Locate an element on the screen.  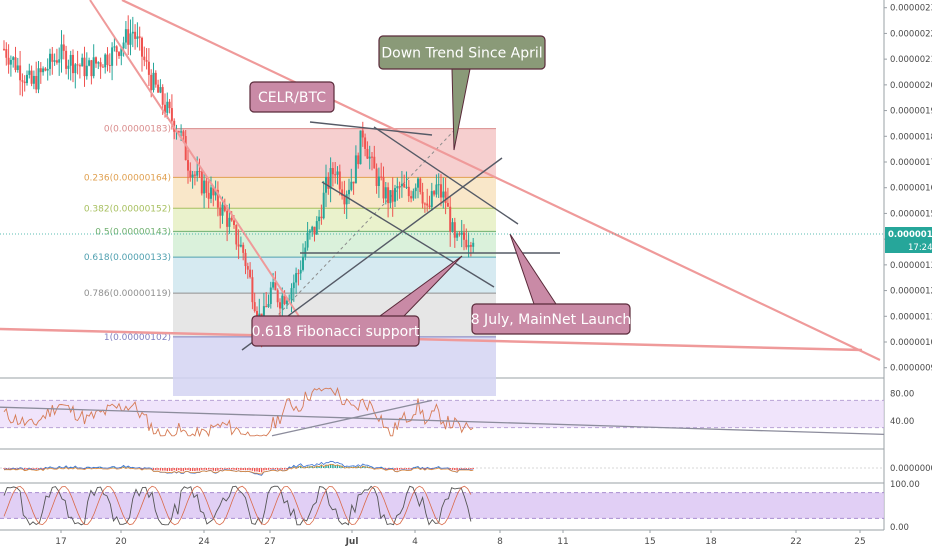
callout-pointer is located at coordinates (533, 269).